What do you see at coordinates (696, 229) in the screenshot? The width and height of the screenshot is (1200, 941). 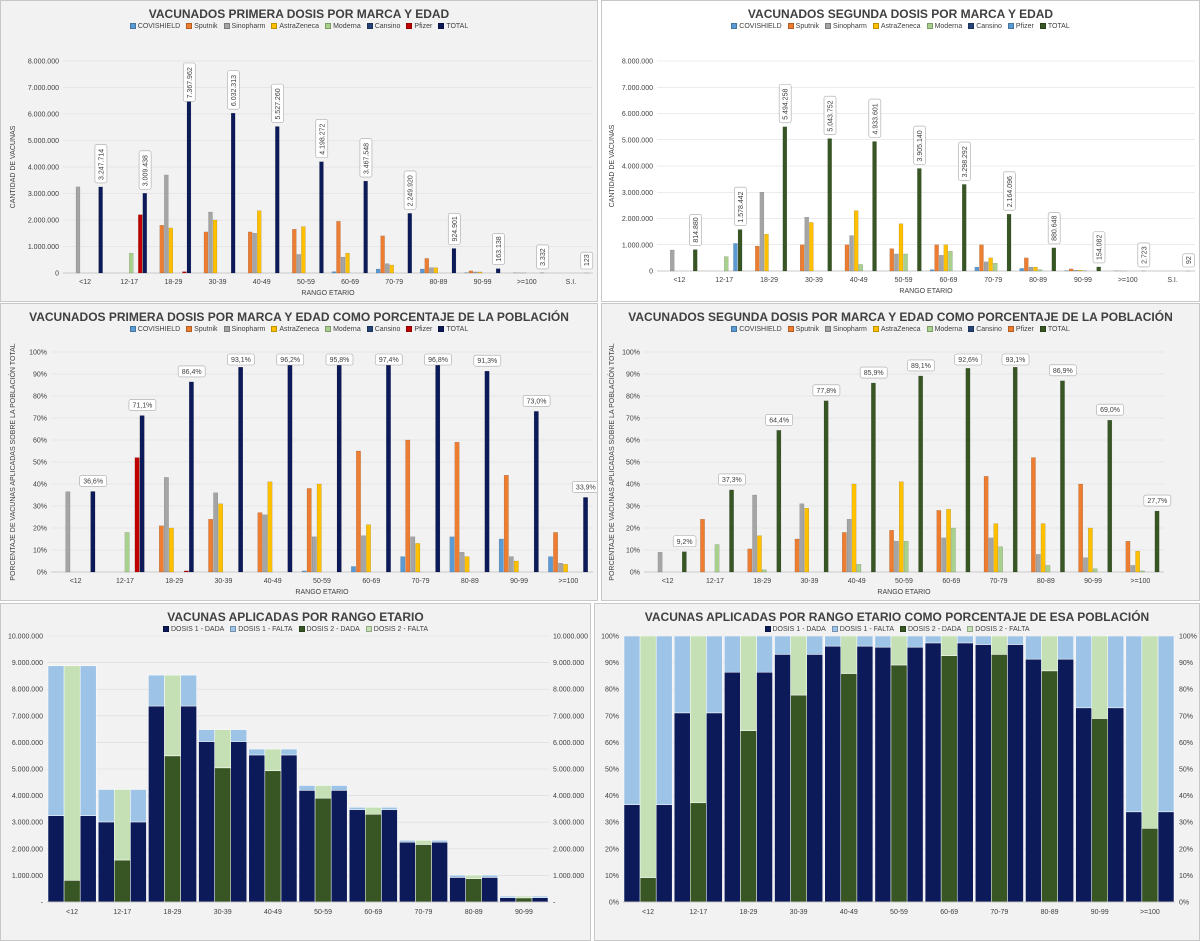 I see `data-label: 814.880` at bounding box center [696, 229].